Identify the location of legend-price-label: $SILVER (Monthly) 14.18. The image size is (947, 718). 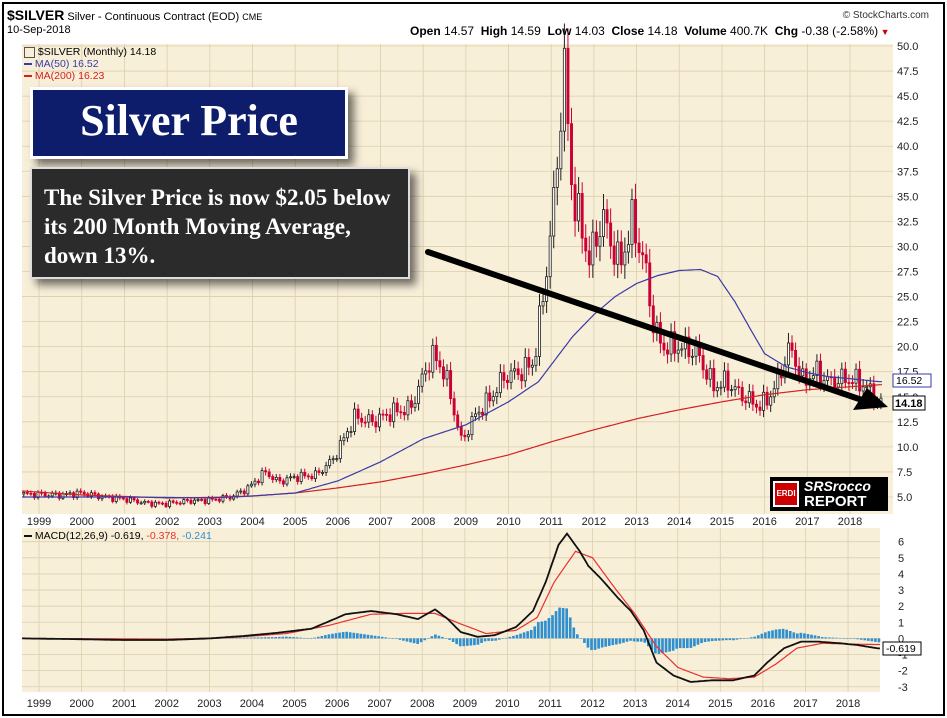
(97, 52).